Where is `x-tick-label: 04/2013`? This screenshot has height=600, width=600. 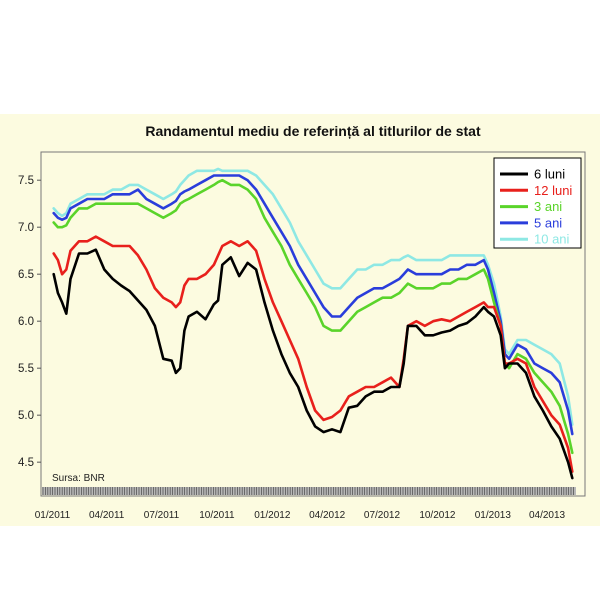 x-tick-label: 04/2013 is located at coordinates (547, 515).